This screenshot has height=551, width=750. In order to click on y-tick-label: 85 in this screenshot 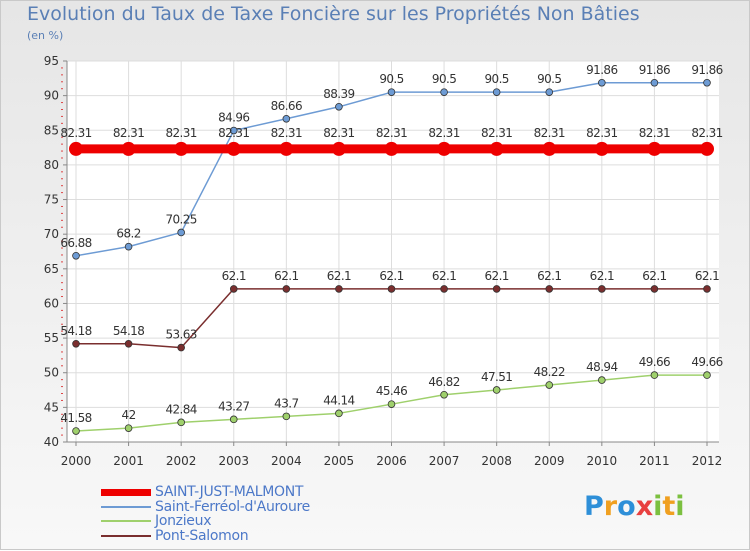, I will do `click(51, 130)`.